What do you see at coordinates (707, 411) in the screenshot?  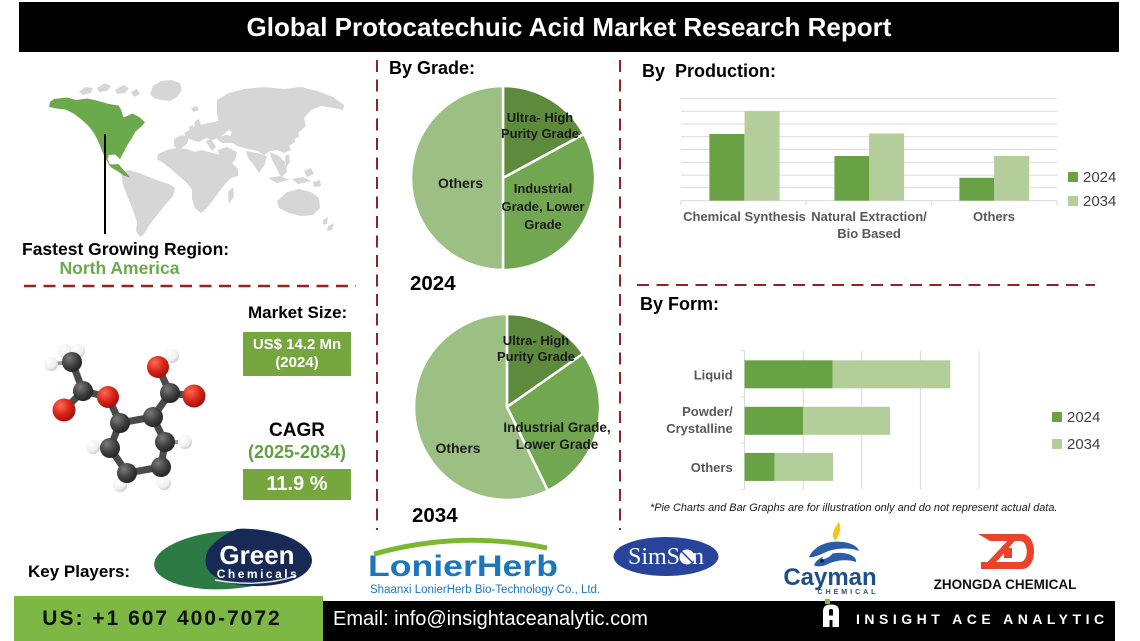 I see `svg-text: Powder/` at bounding box center [707, 411].